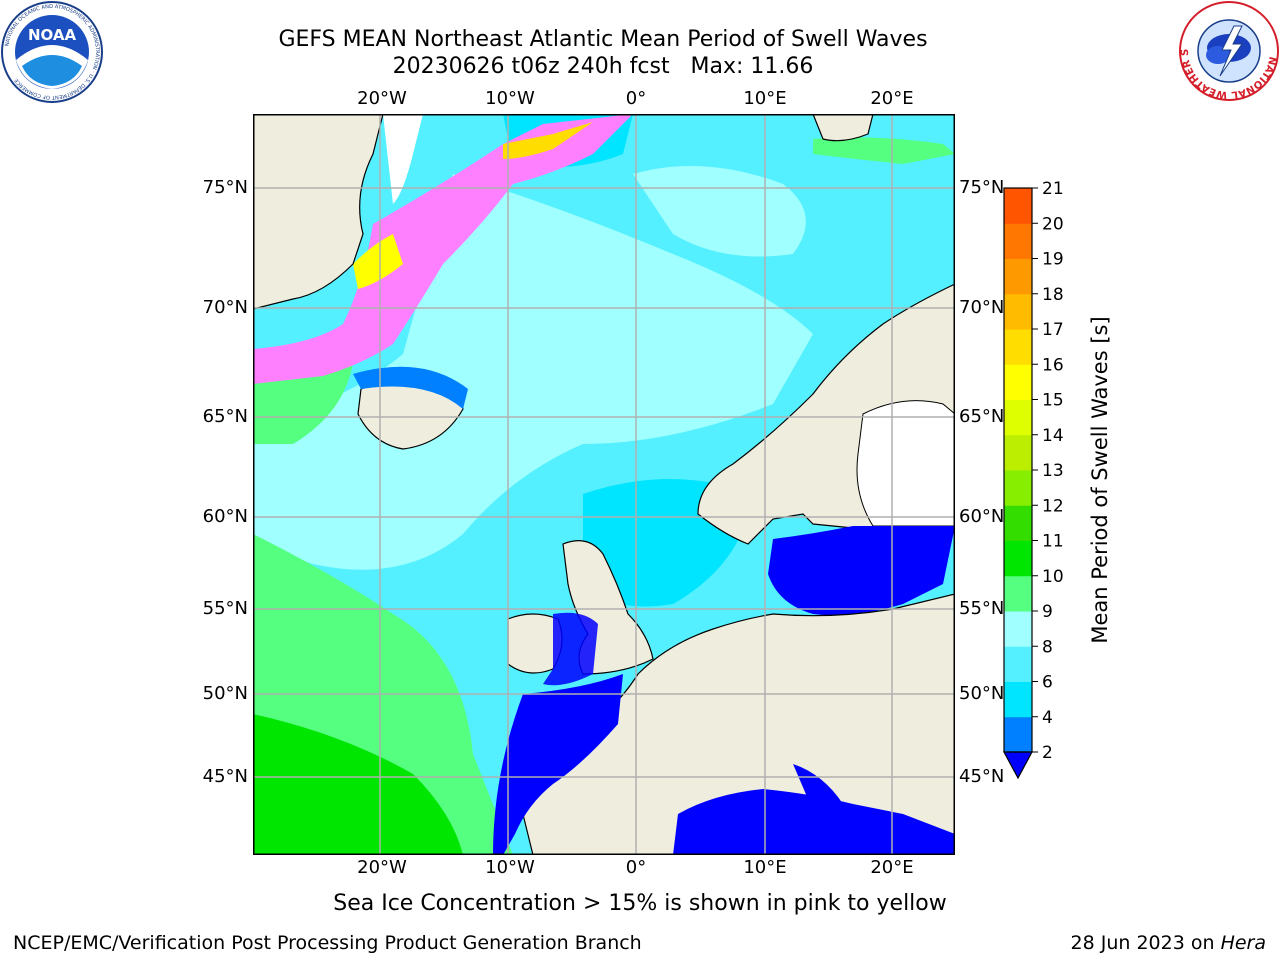 This screenshot has width=1280, height=960. Describe the element at coordinates (1053, 506) in the screenshot. I see `colorbar-tick-label: 12` at that location.